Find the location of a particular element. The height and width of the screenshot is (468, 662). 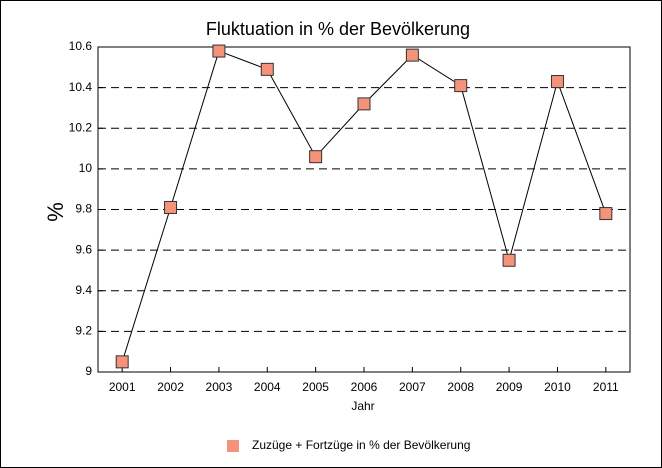

y-tick-label: 10 is located at coordinates (86, 168).